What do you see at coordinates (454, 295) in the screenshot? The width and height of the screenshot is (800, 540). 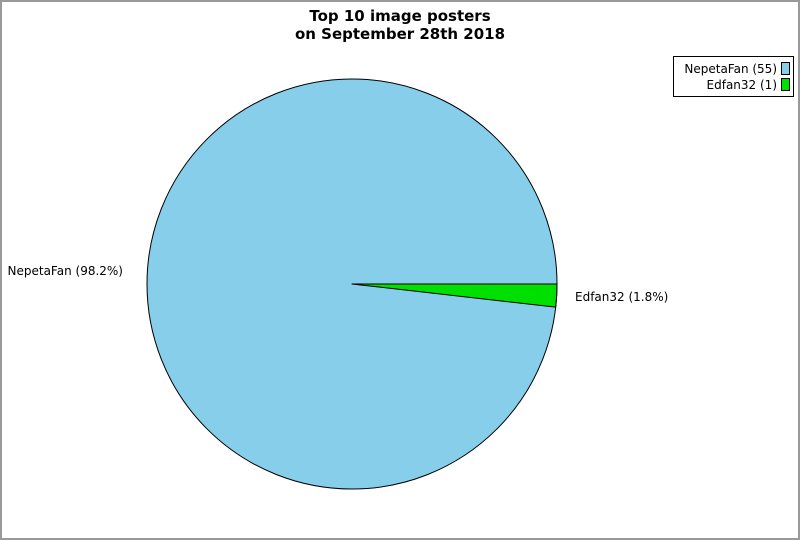 I see `pie-slice-edfan32` at bounding box center [454, 295].